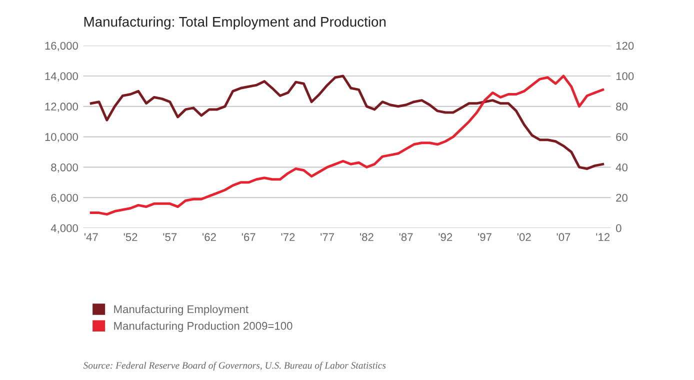  I want to click on x-tick-label: '97, so click(485, 237).